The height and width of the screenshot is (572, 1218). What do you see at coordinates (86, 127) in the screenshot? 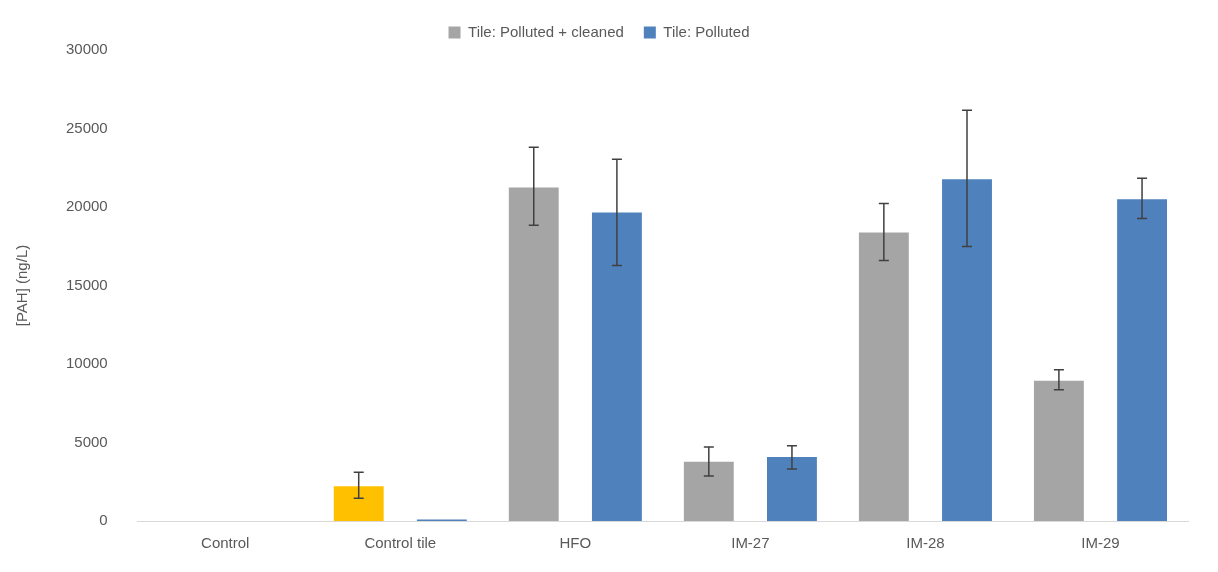
I see `y-tick-label: 25000` at bounding box center [86, 127].